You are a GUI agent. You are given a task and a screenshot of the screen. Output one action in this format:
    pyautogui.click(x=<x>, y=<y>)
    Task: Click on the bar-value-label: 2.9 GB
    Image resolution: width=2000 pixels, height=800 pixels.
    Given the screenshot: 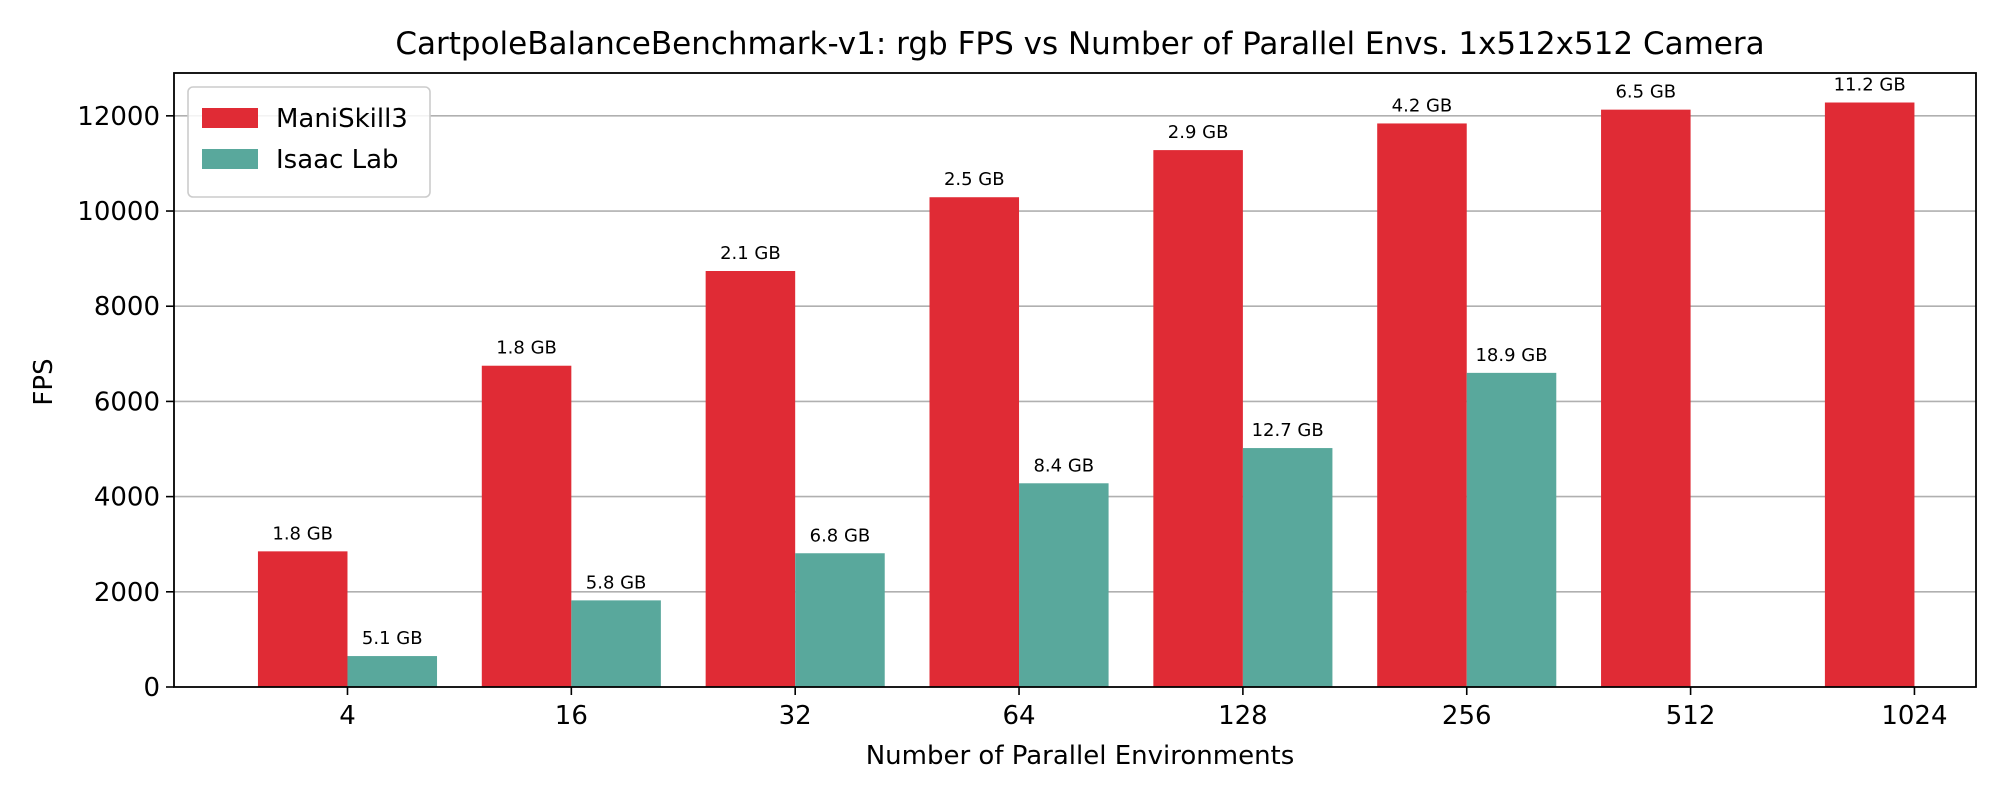 What is the action you would take?
    pyautogui.click(x=1198, y=132)
    